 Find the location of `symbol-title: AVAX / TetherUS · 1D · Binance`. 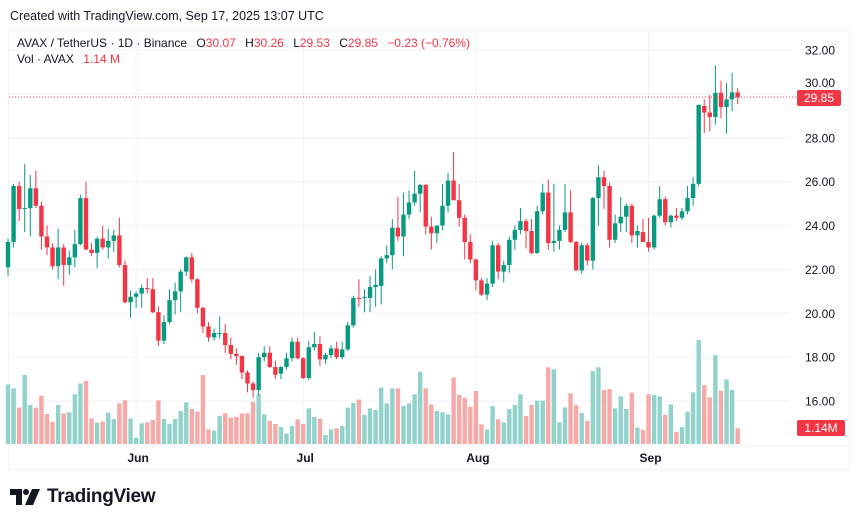

symbol-title: AVAX / TetherUS · 1D · Binance is located at coordinates (102, 43).